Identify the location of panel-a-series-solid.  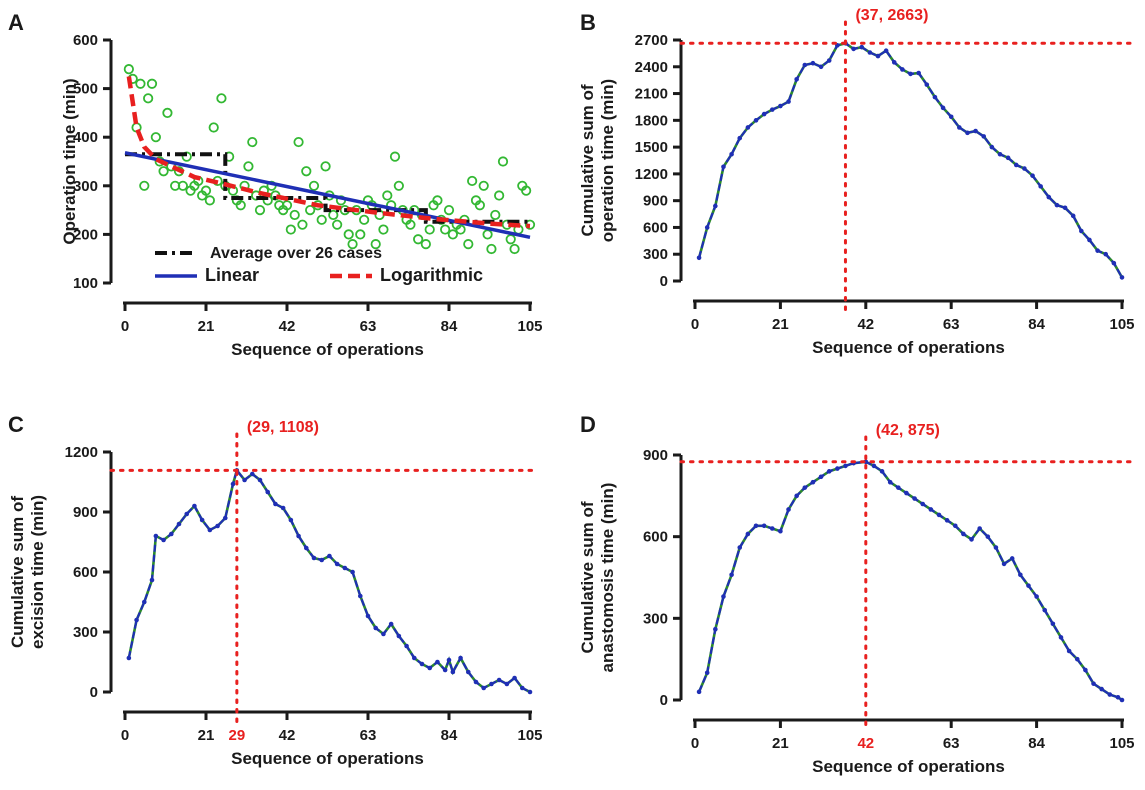
(327, 195).